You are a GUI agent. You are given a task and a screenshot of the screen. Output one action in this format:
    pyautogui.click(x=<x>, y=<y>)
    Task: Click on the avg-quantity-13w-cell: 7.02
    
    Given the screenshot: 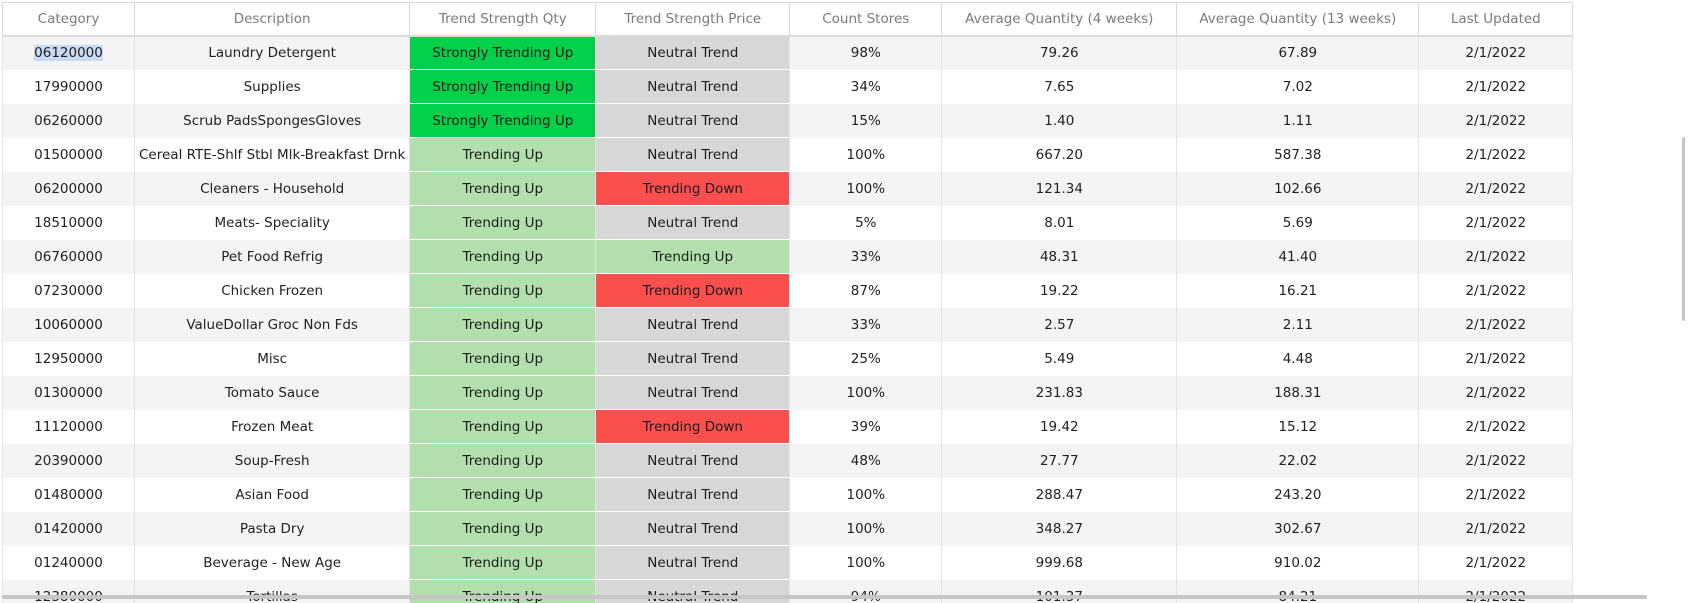 What is the action you would take?
    pyautogui.click(x=1298, y=86)
    